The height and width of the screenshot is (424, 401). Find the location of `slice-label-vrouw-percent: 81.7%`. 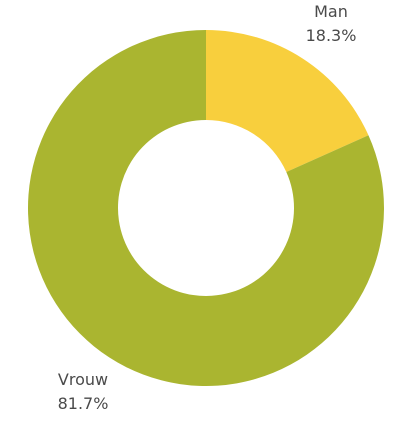

slice-label-vrouw-percent: 81.7% is located at coordinates (83, 403).